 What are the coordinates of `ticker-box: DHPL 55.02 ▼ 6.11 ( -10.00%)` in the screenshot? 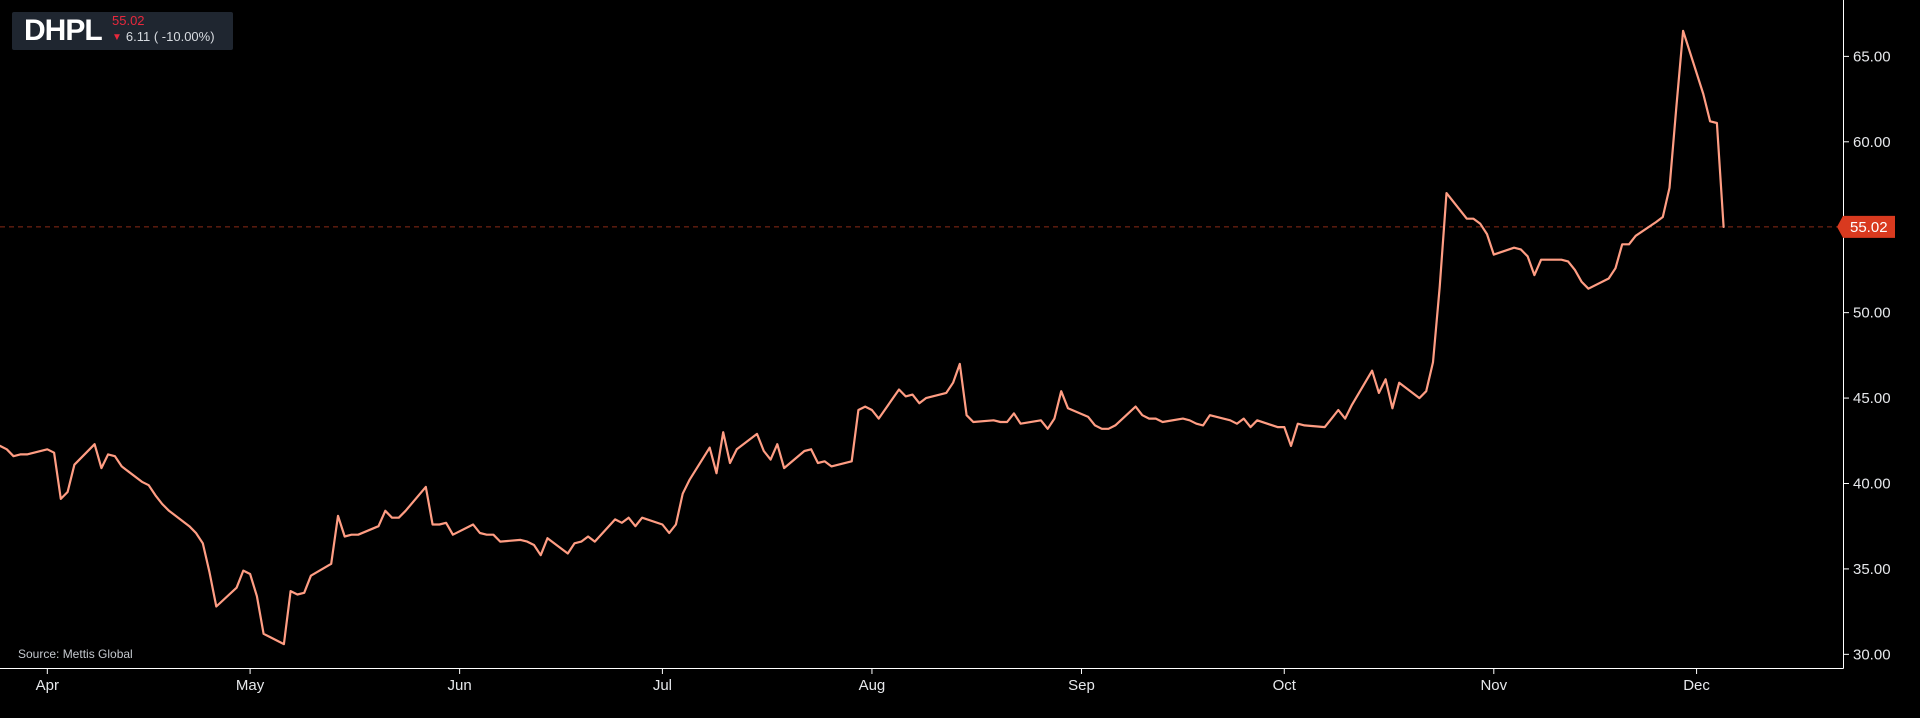 It's located at (122, 31).